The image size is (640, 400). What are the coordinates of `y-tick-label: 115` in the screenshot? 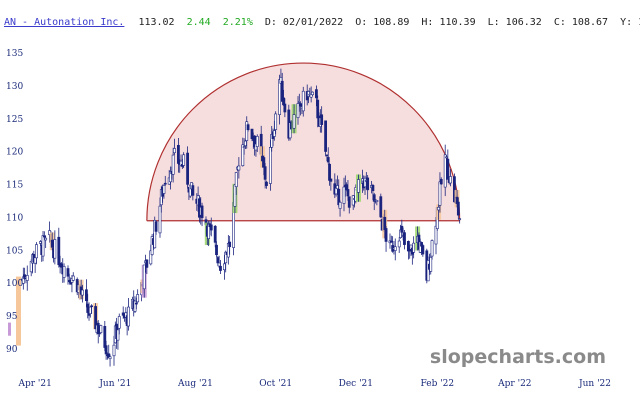 It's located at (14, 186).